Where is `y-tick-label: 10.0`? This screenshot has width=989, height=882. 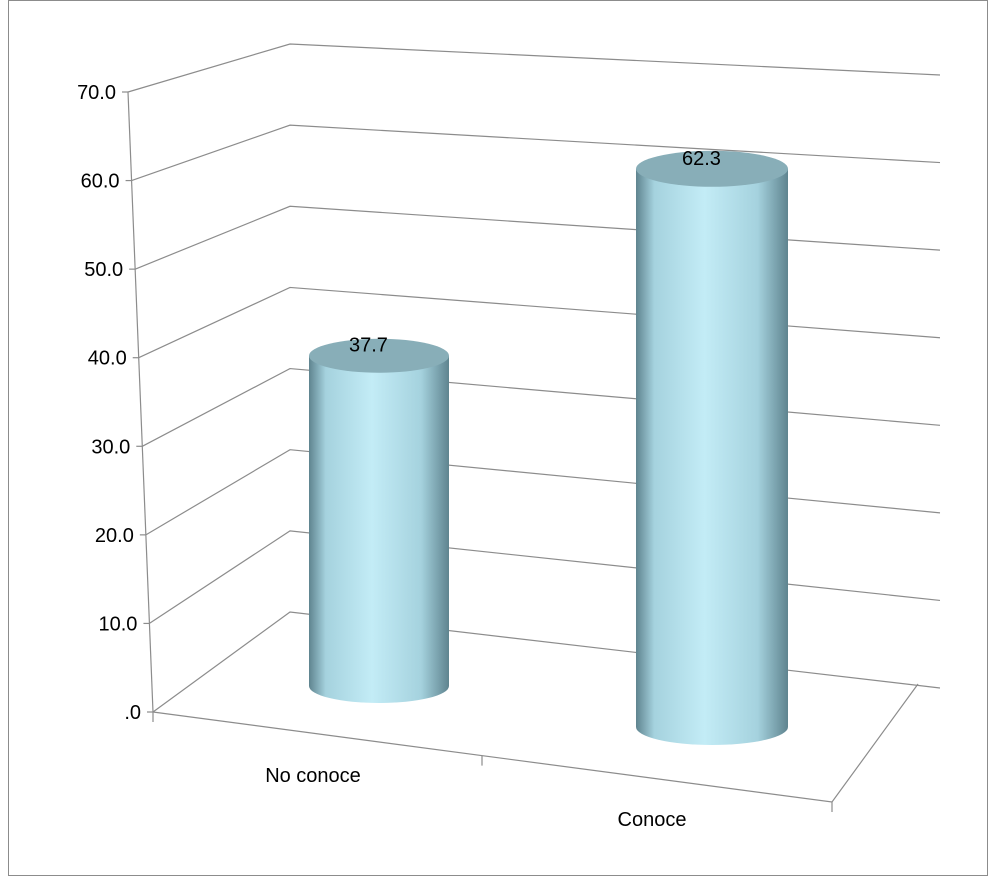 y-tick-label: 10.0 is located at coordinates (117, 624).